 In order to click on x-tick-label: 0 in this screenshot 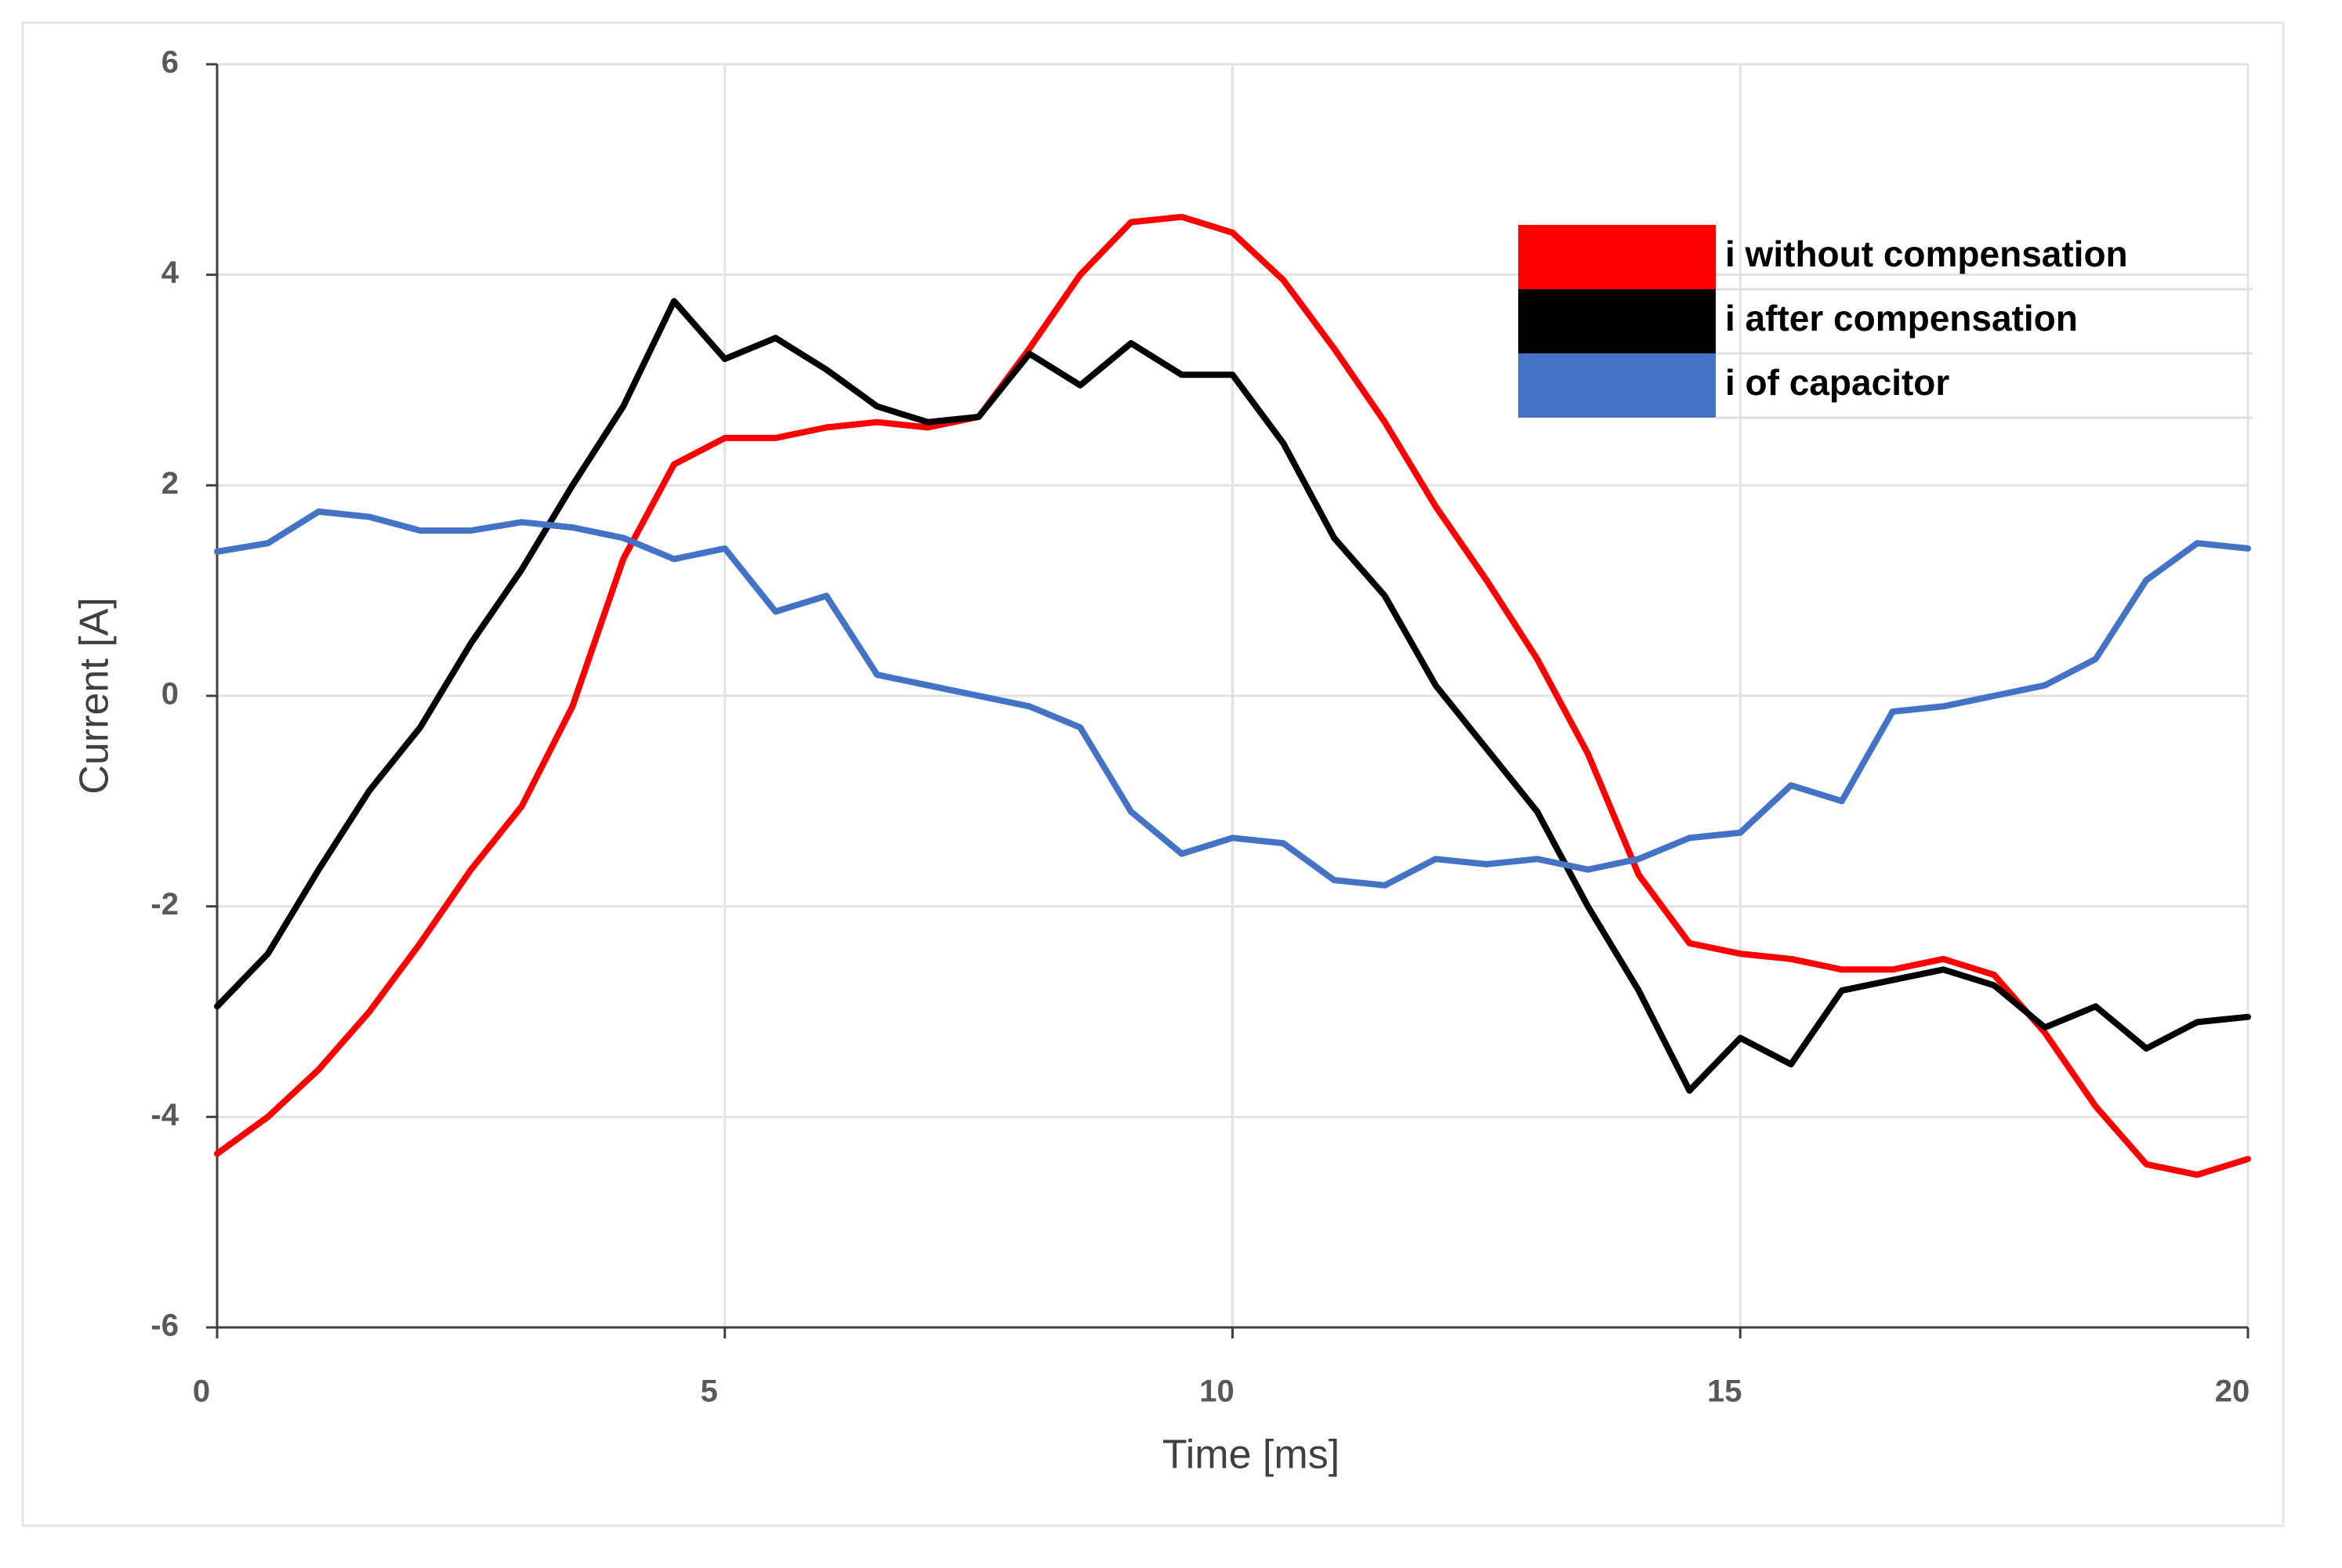, I will do `click(201, 1391)`.